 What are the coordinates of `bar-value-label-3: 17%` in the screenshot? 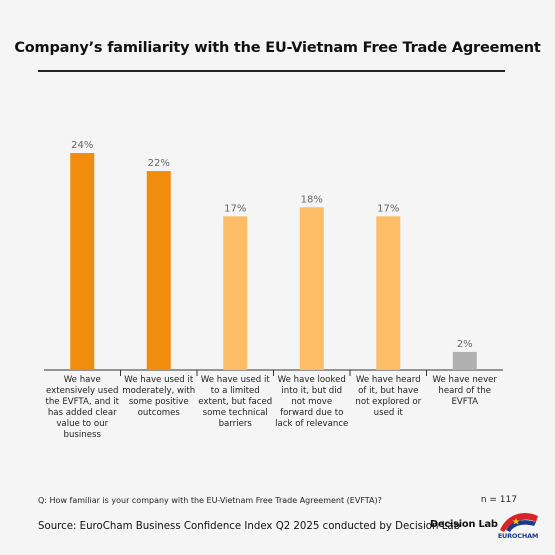 It's located at (235, 208).